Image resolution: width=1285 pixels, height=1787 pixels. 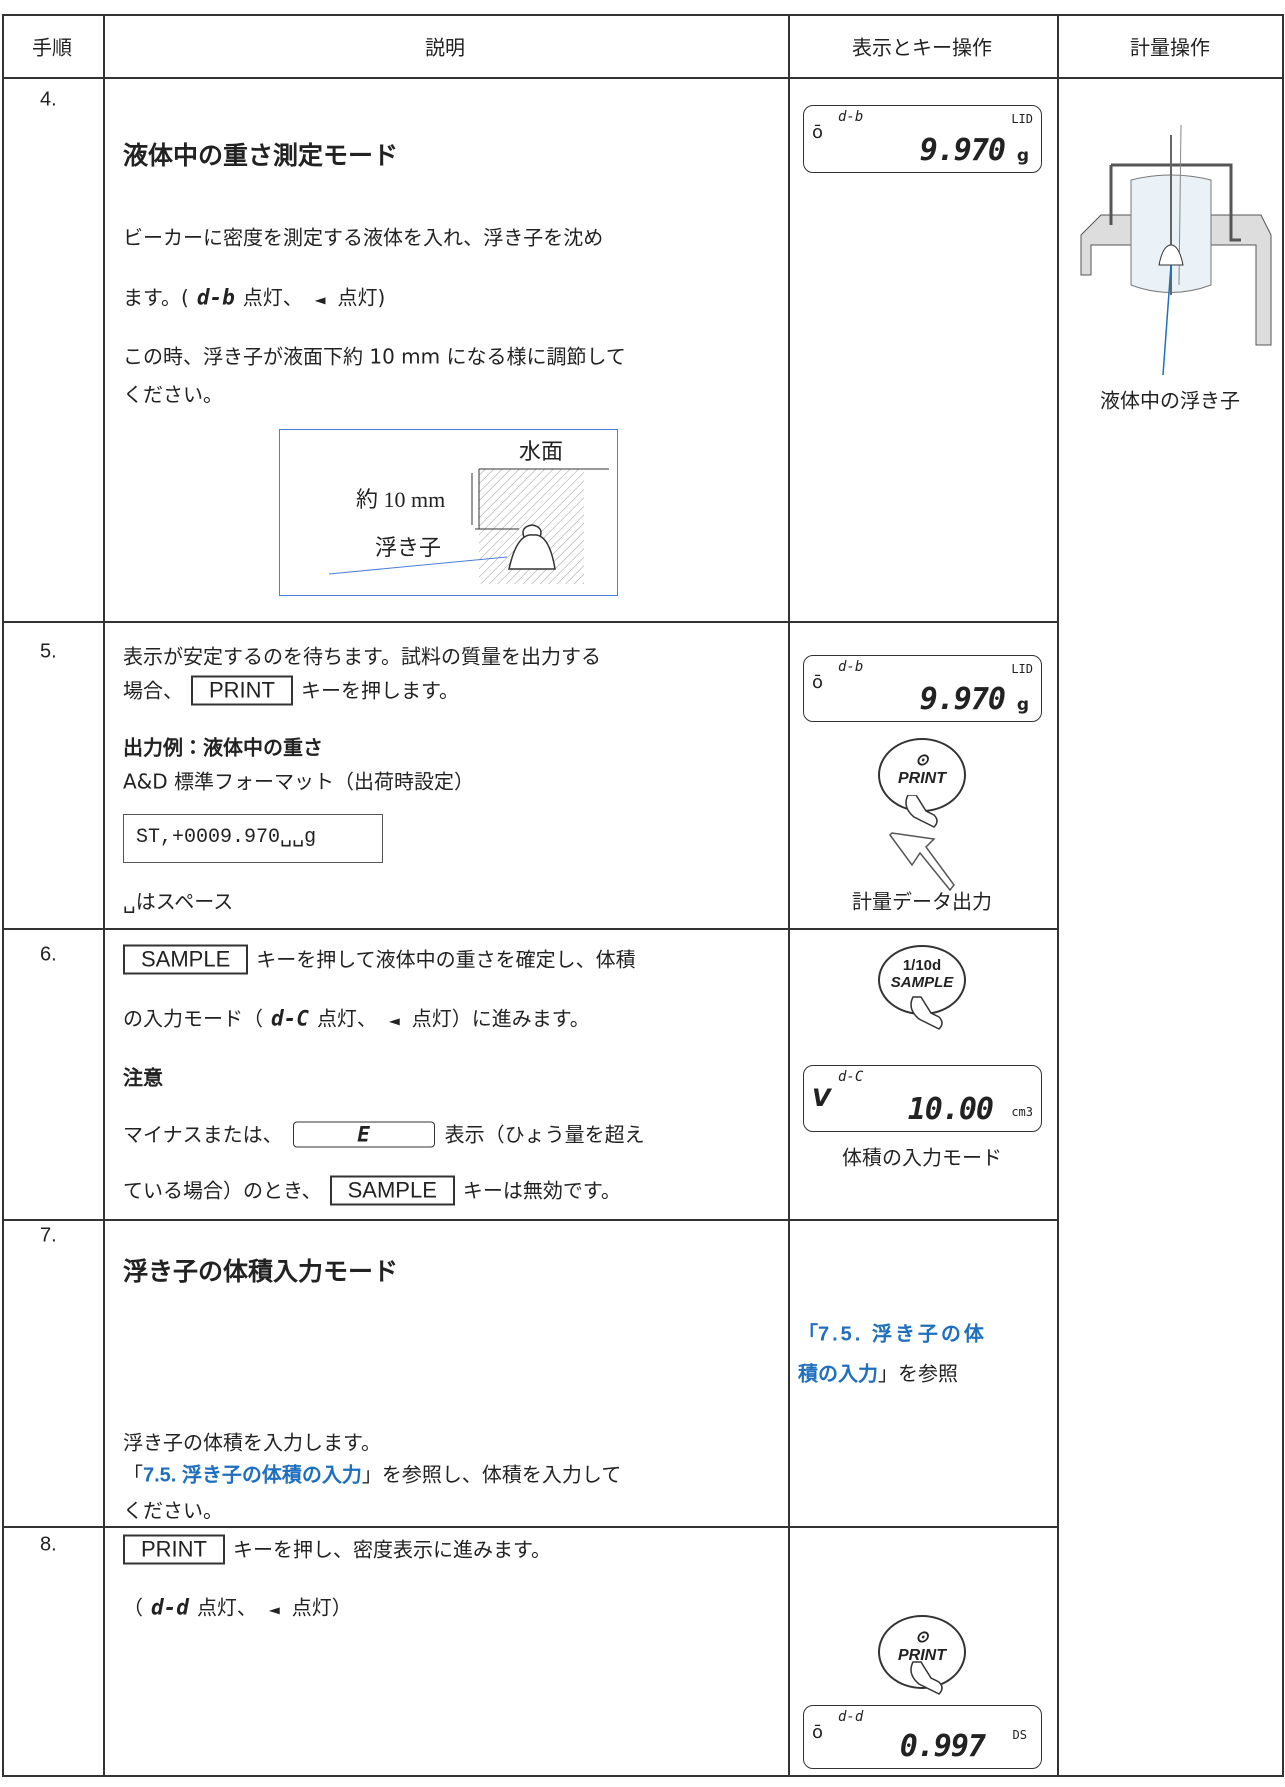 What do you see at coordinates (272, 297) in the screenshot?
I see `text: 点灯、` at bounding box center [272, 297].